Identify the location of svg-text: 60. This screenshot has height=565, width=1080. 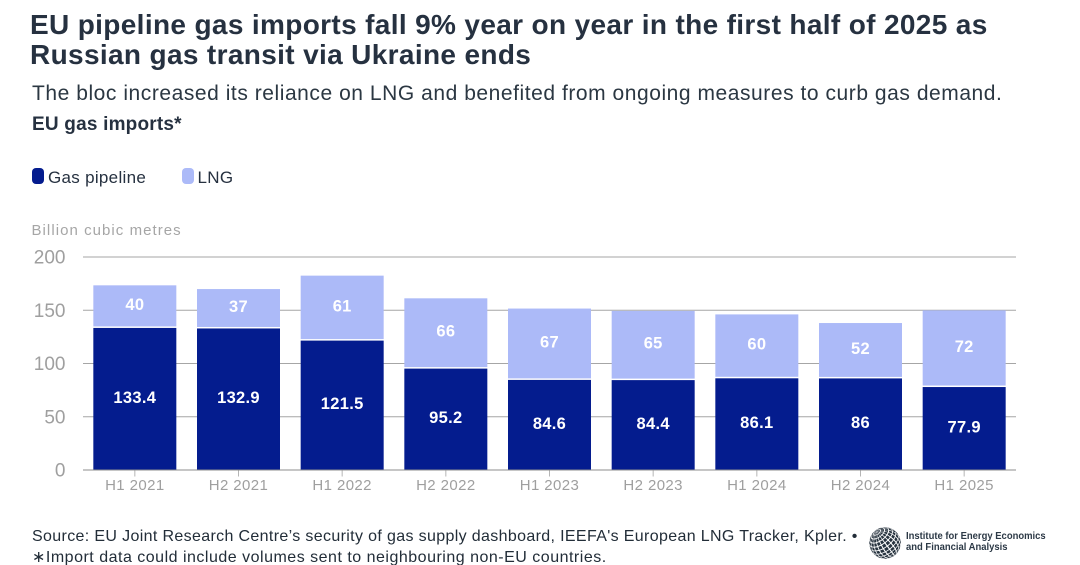
(756, 345).